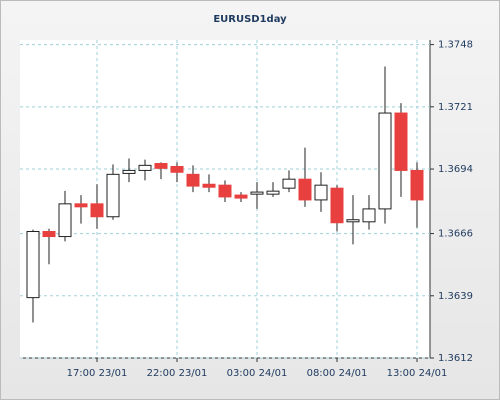 The width and height of the screenshot is (500, 400). What do you see at coordinates (177, 373) in the screenshot?
I see `x-tick-label: 22:00 23/01` at bounding box center [177, 373].